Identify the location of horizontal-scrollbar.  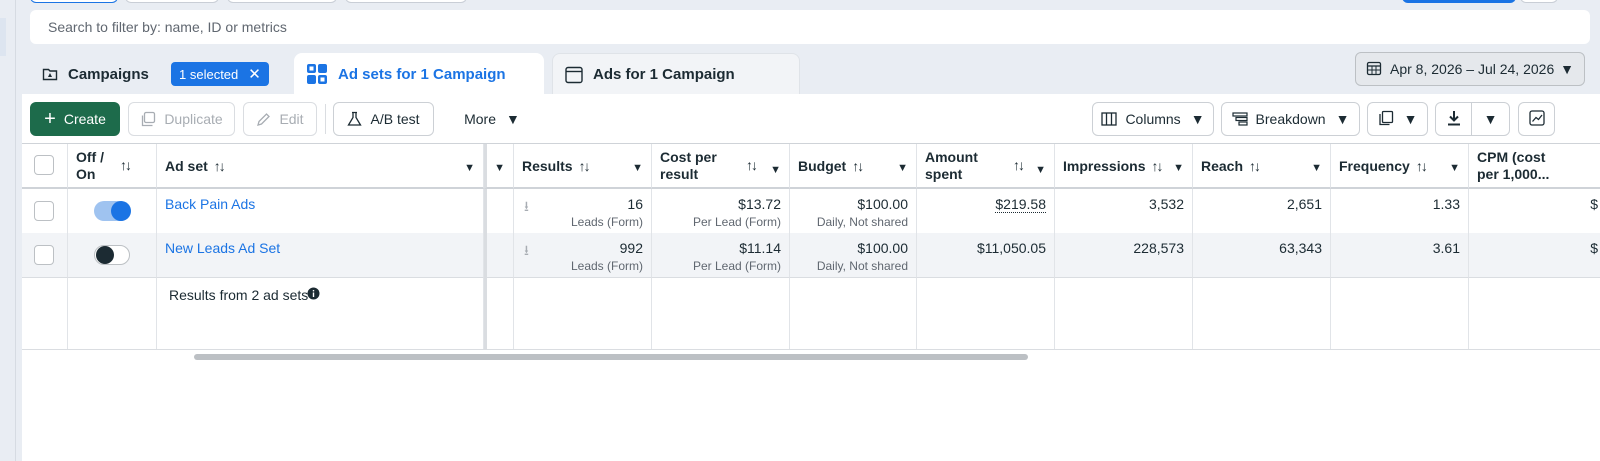
(611, 357).